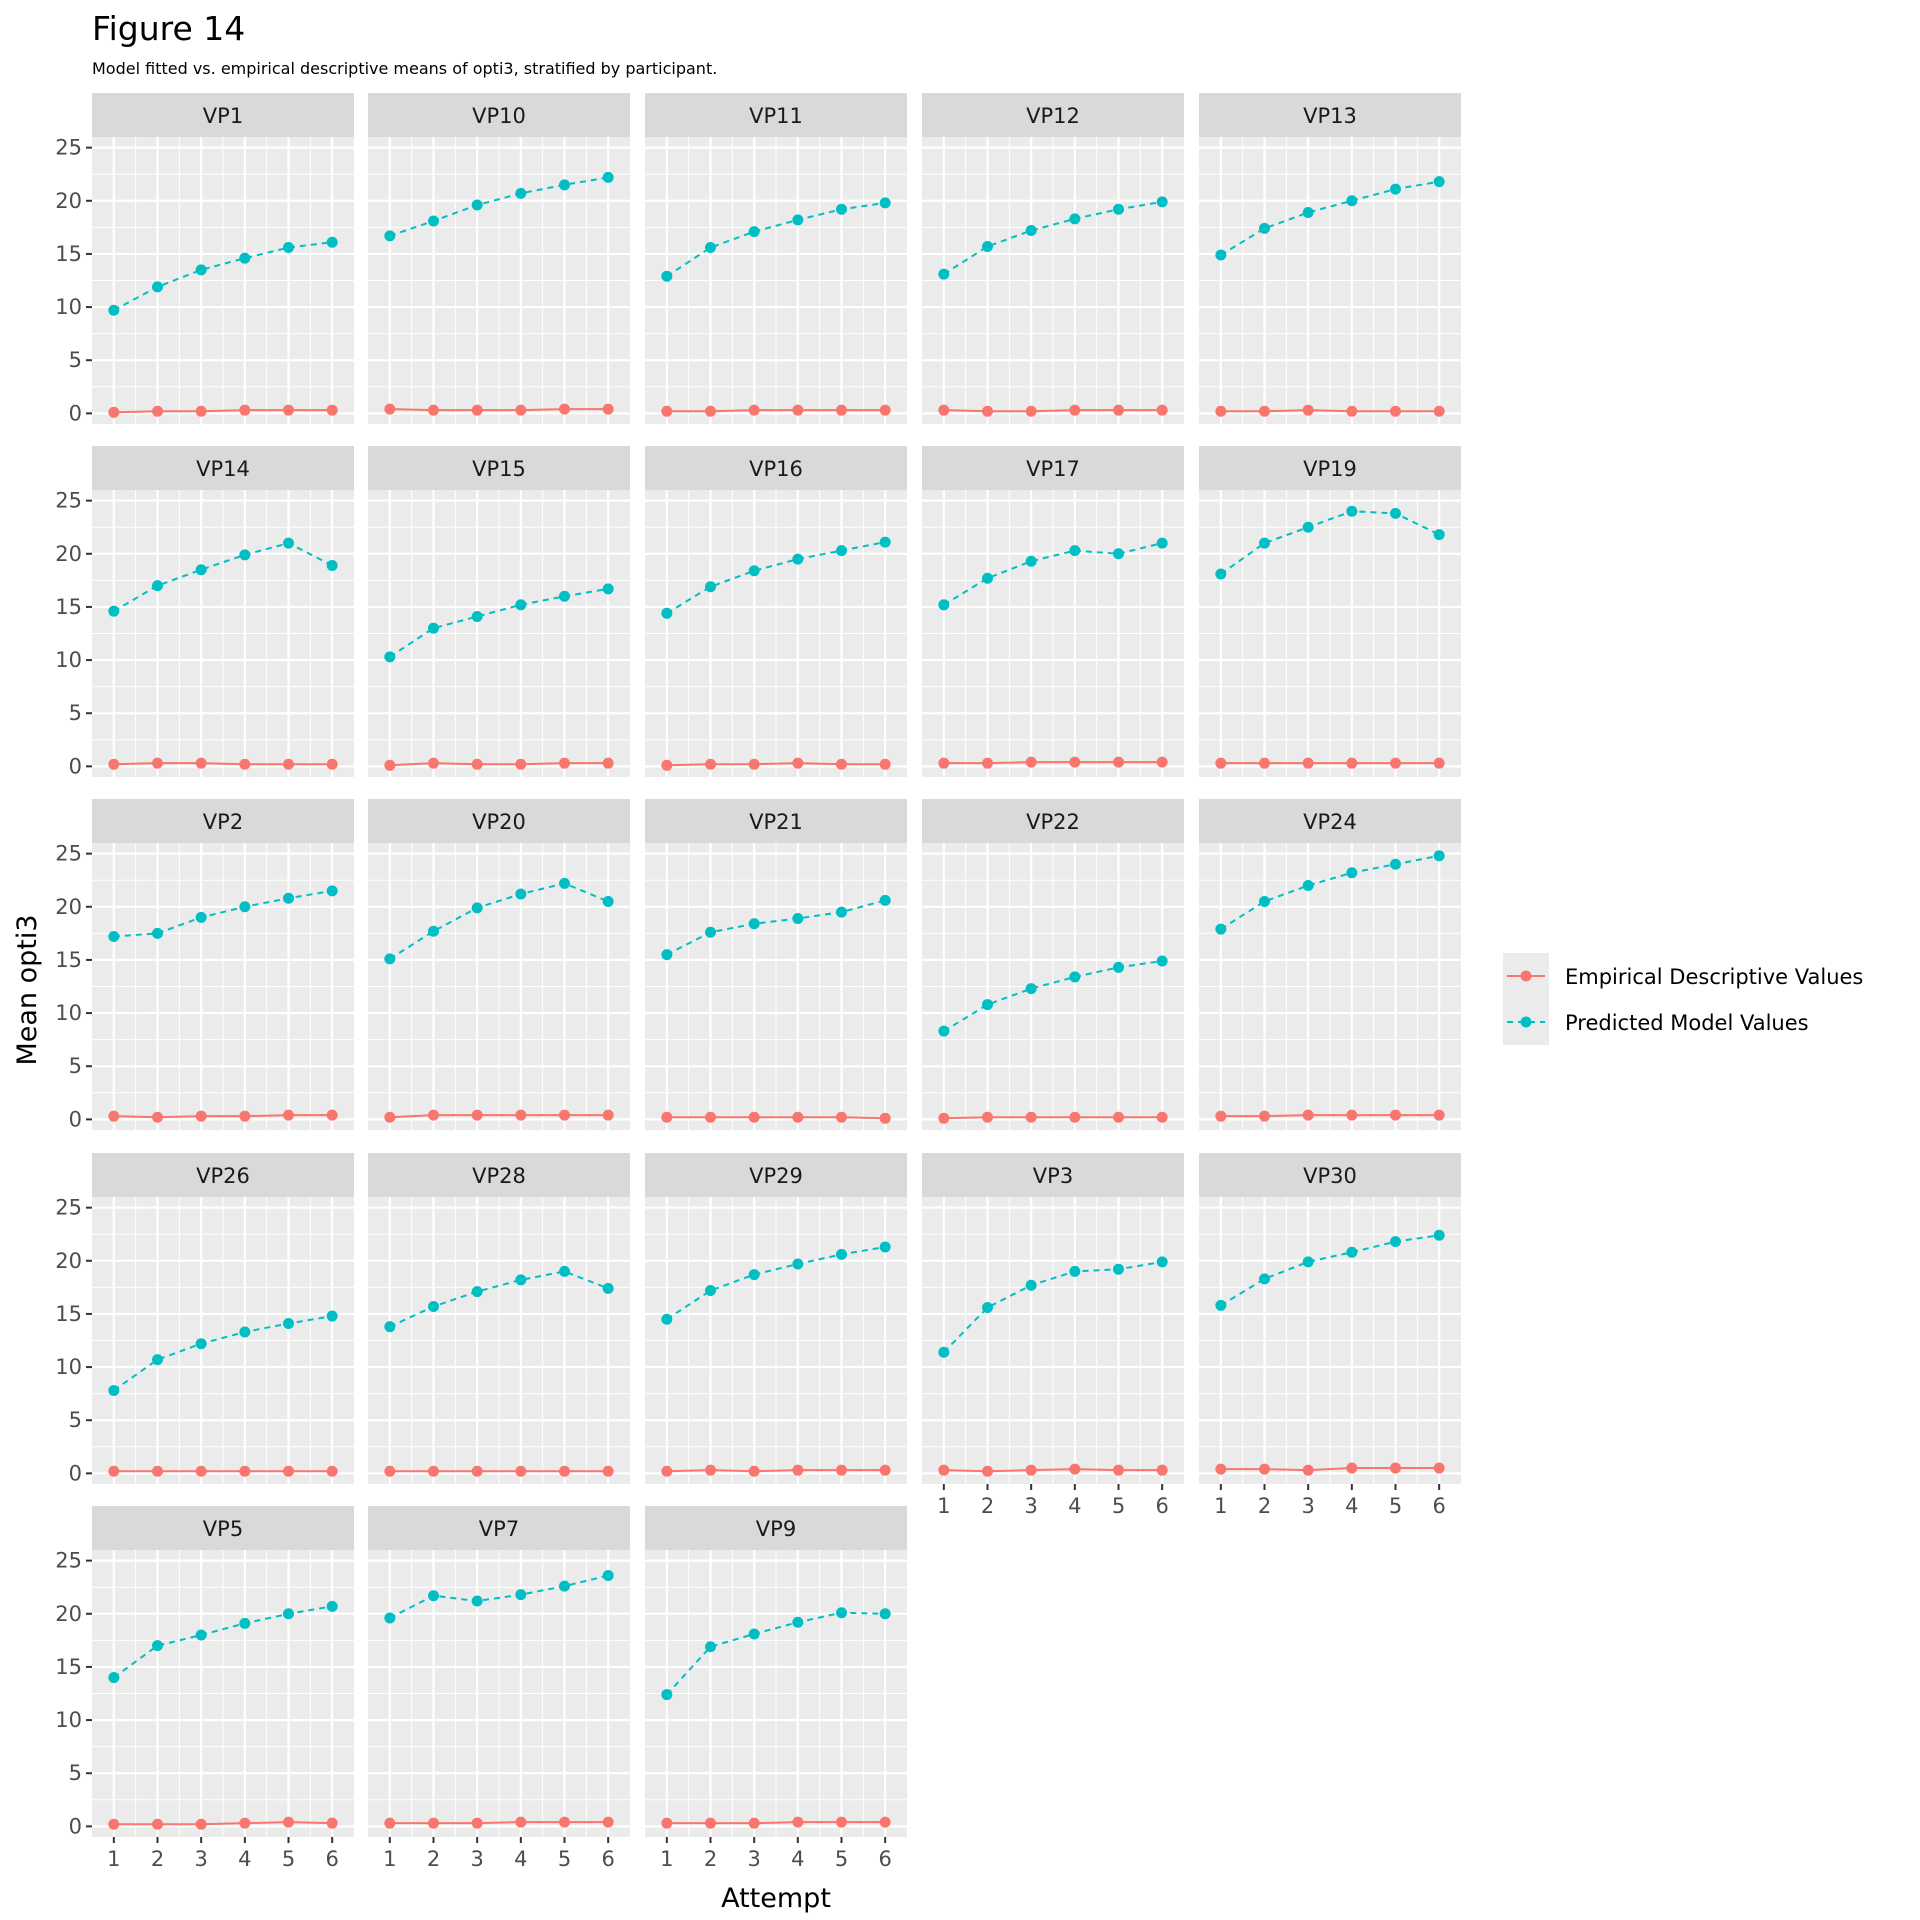  Describe the element at coordinates (1074, 1506) in the screenshot. I see `x-tick-label: 4` at that location.